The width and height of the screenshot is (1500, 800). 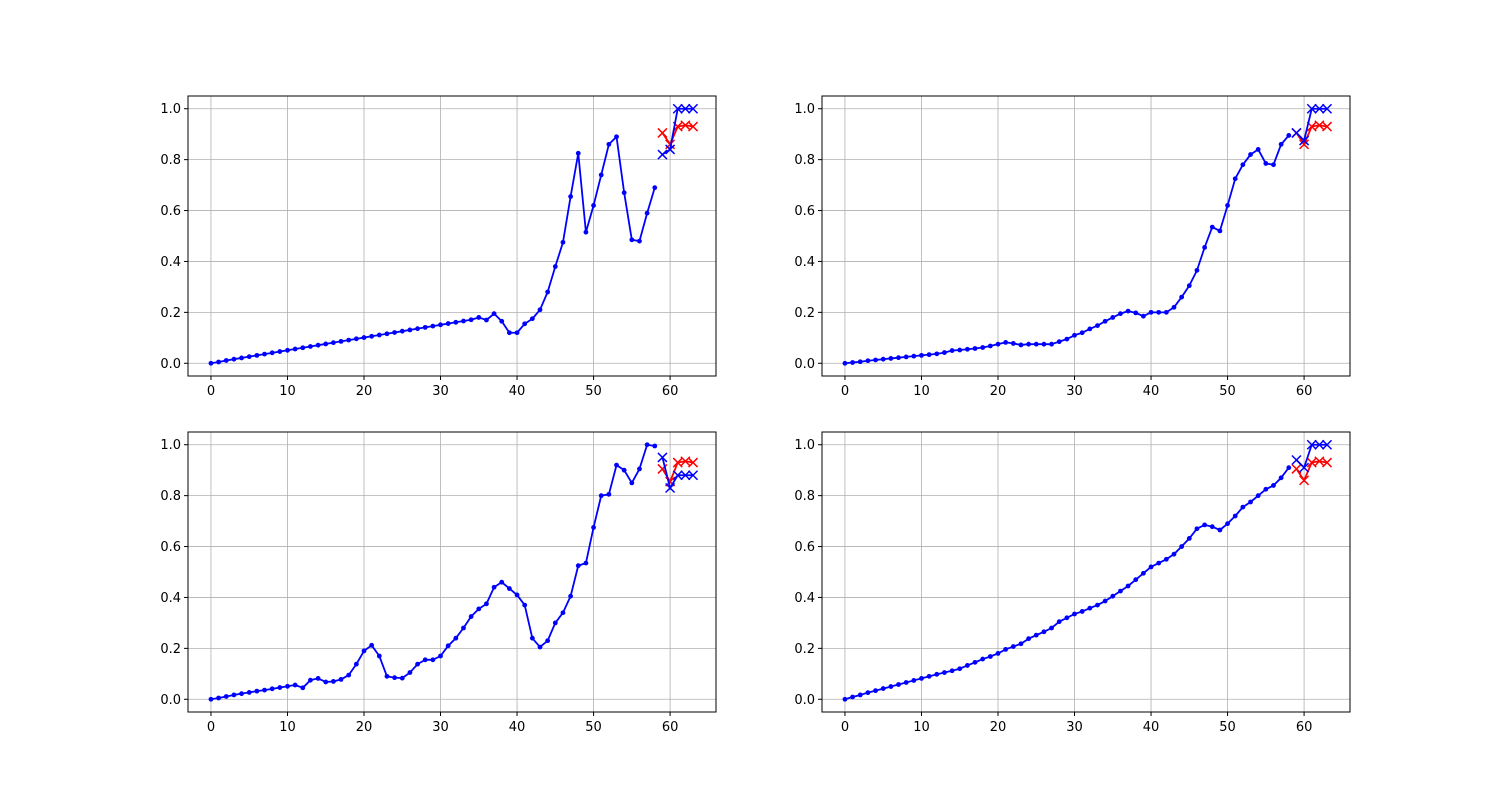 What do you see at coordinates (211, 727) in the screenshot?
I see `x-tick-label: 0` at bounding box center [211, 727].